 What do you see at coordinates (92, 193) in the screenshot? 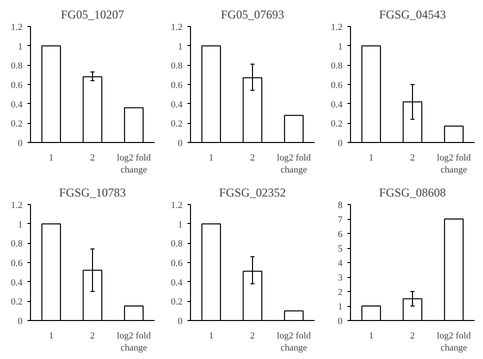
I see `chart-title: FGSG_10783` at bounding box center [92, 193].